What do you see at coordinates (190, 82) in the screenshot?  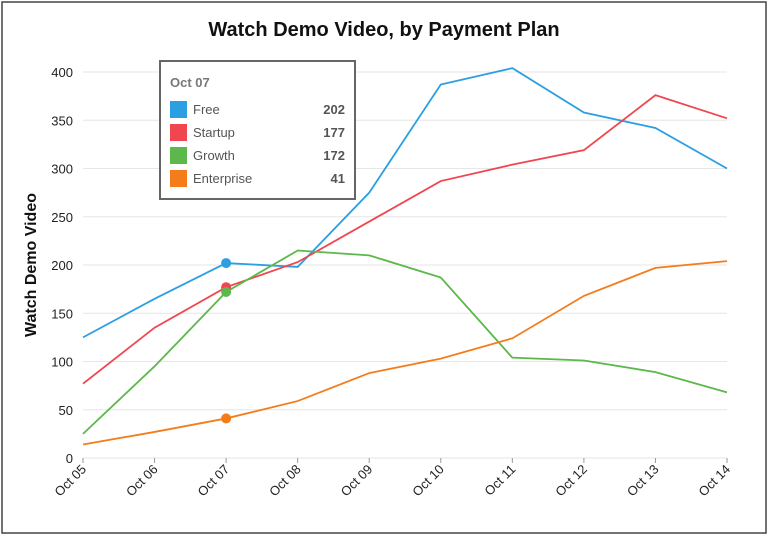 I see `tooltip-title: Oct 07` at bounding box center [190, 82].